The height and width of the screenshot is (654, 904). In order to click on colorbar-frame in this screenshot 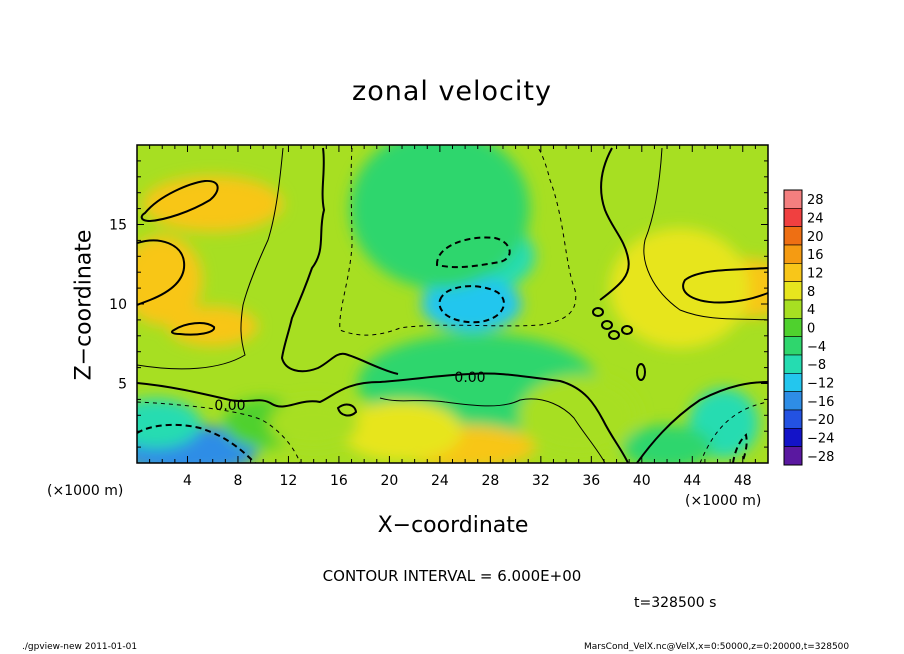, I will do `click(793, 327)`.